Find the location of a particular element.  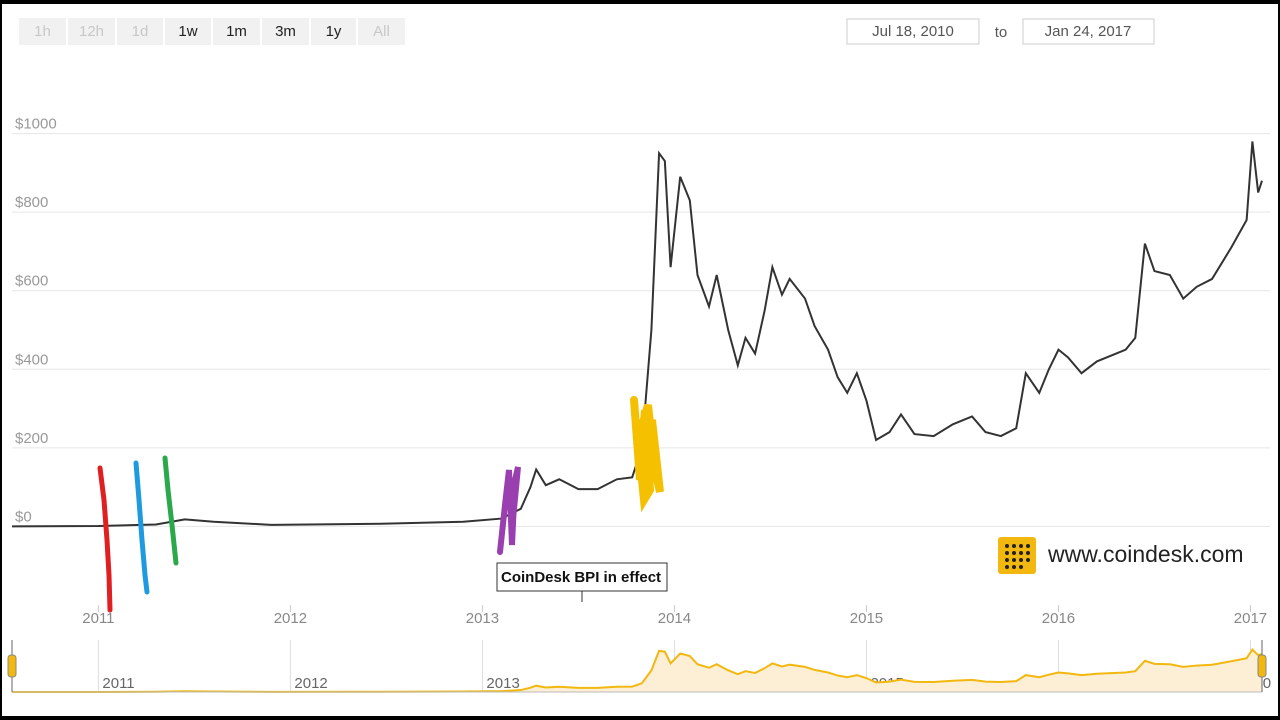

range-button-label: 1m is located at coordinates (236, 31).